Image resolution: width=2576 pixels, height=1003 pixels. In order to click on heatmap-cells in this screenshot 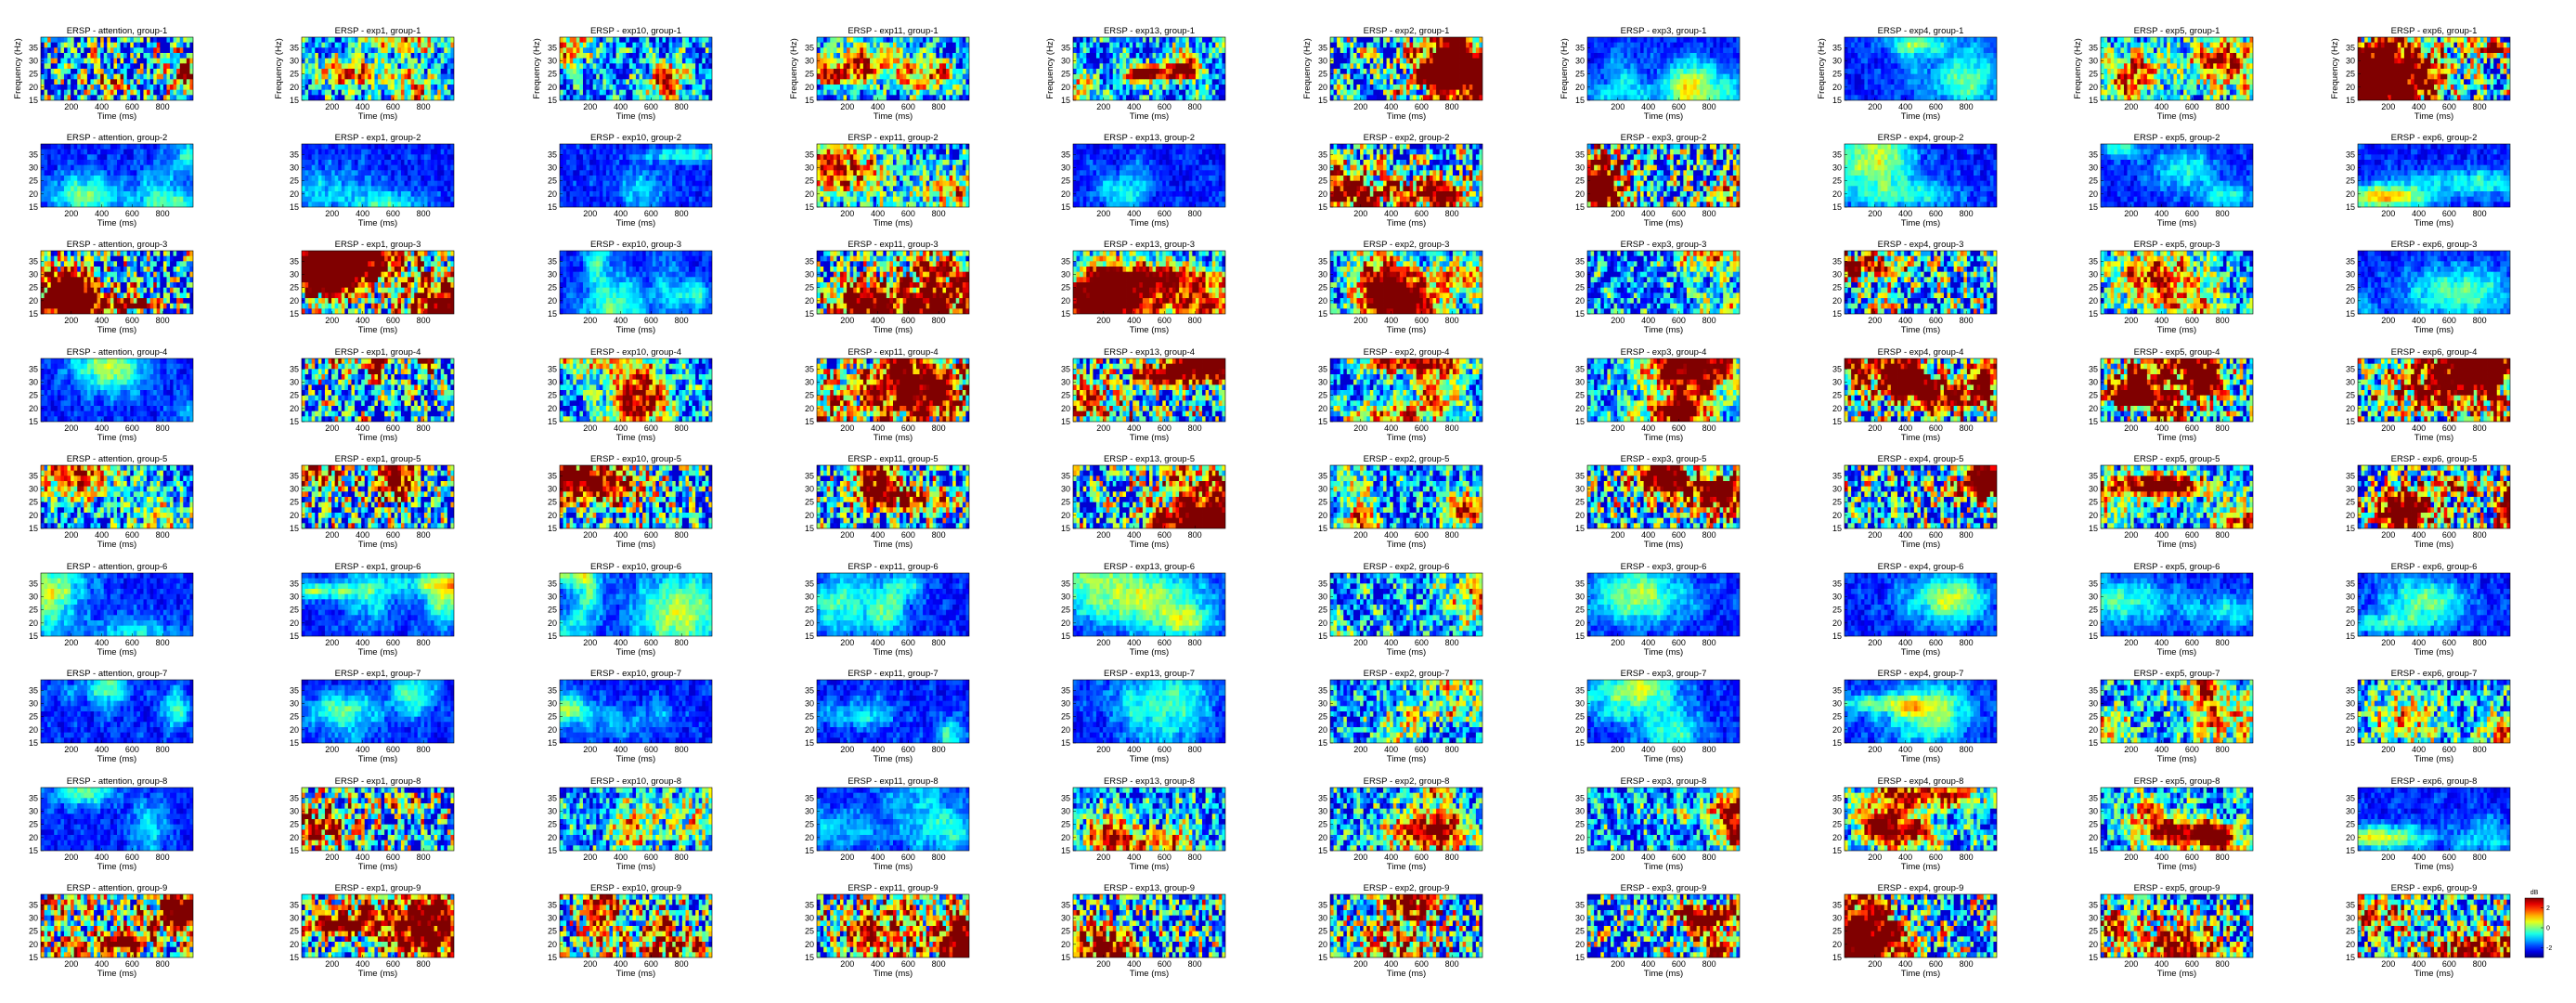, I will do `click(1663, 68)`.